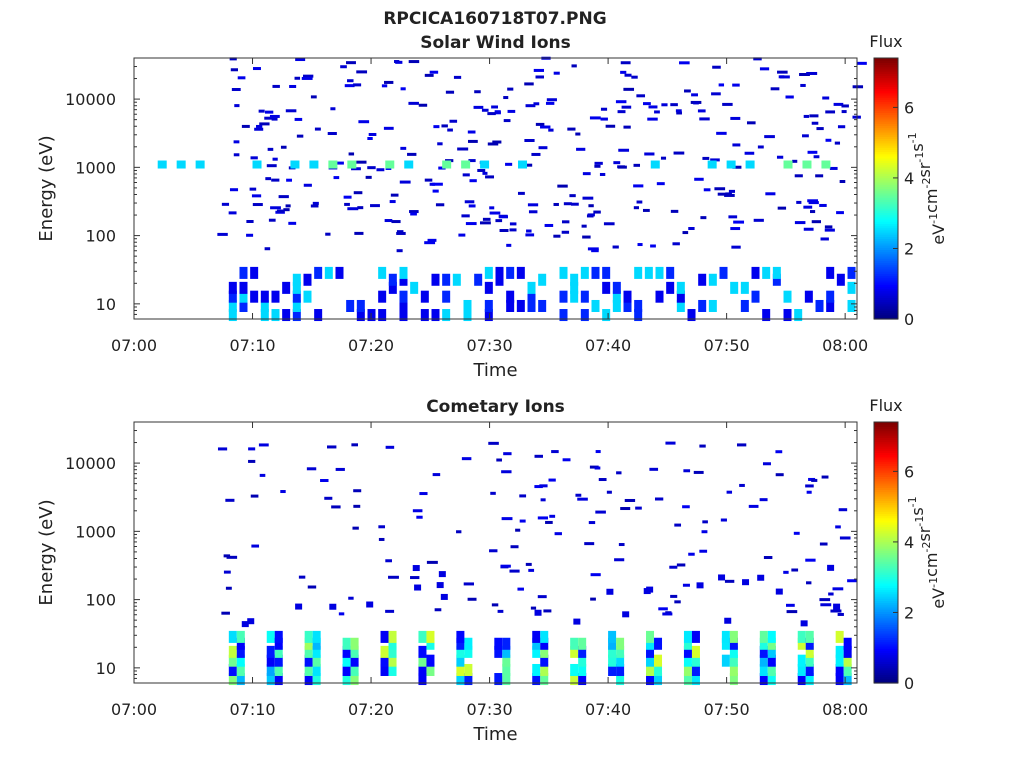 The image size is (1024, 768). What do you see at coordinates (909, 471) in the screenshot?
I see `colorbar-tick-label: 6` at bounding box center [909, 471].